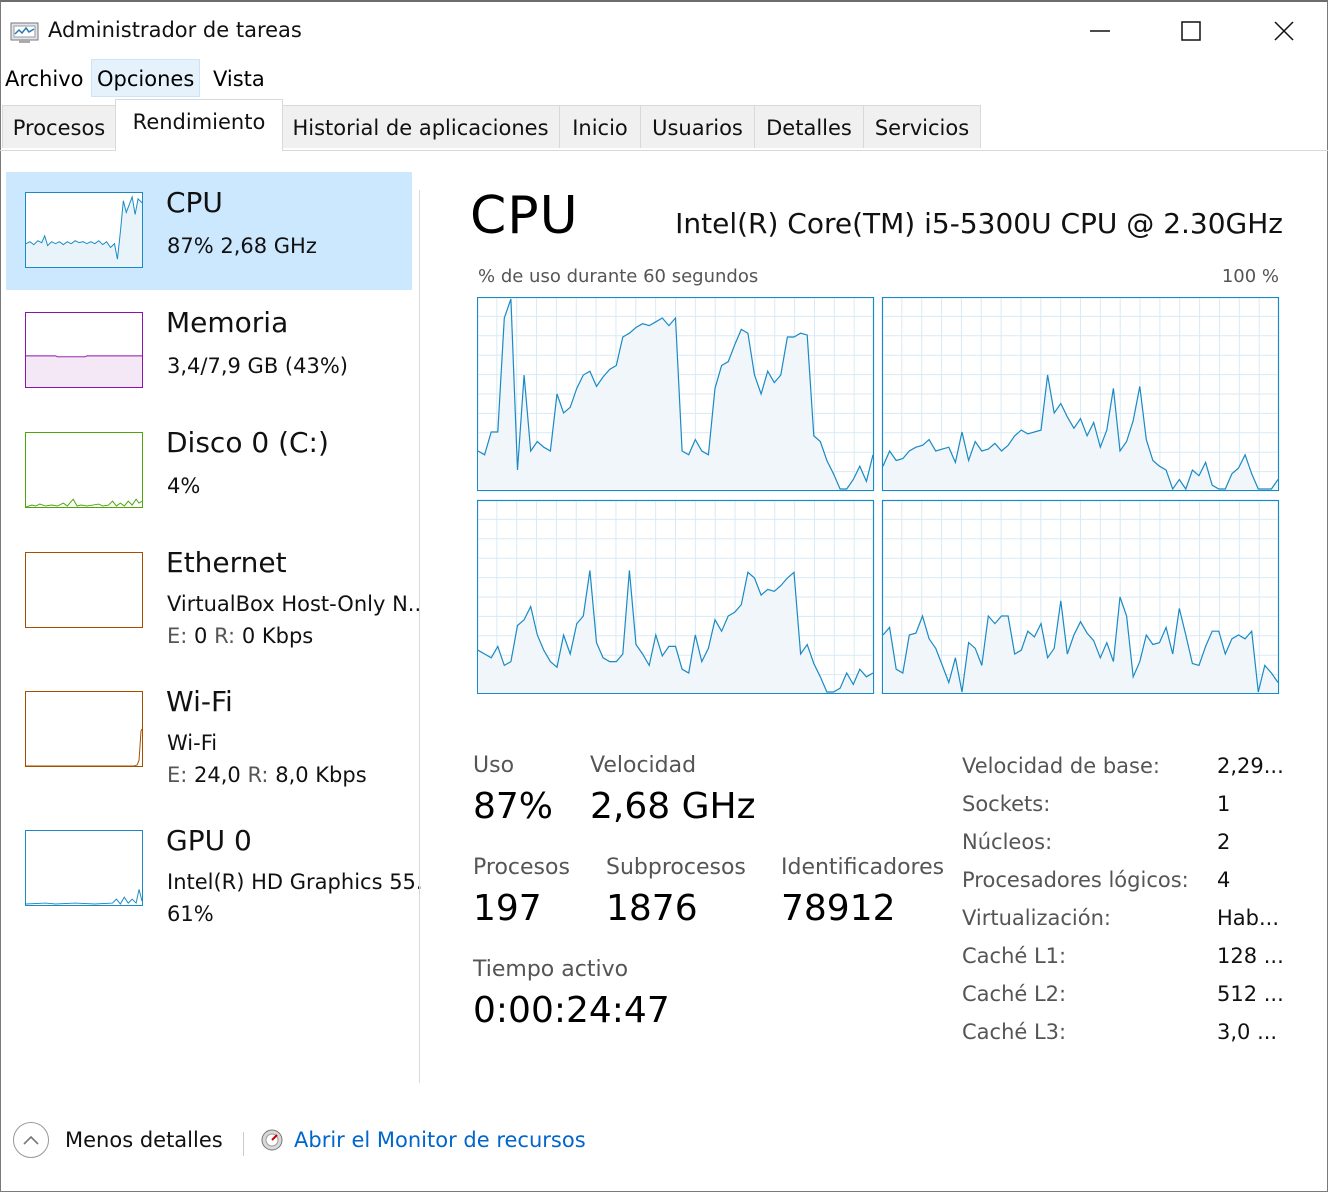  What do you see at coordinates (194, 202) in the screenshot?
I see `sidebar-cpu-title: CPU` at bounding box center [194, 202].